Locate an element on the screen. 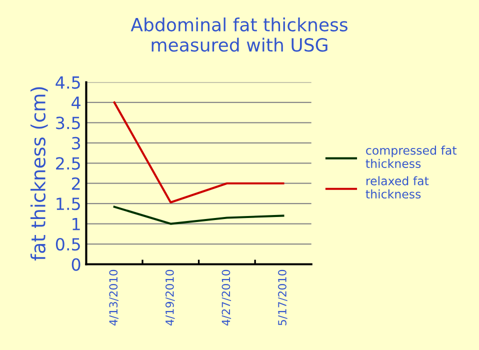 This screenshot has width=479, height=350. x-tick-label: 4/19/2010 is located at coordinates (170, 298).